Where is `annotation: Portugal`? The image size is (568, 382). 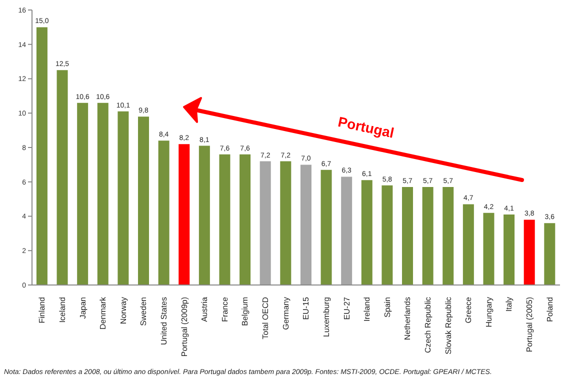 annotation: Portugal is located at coordinates (366, 127).